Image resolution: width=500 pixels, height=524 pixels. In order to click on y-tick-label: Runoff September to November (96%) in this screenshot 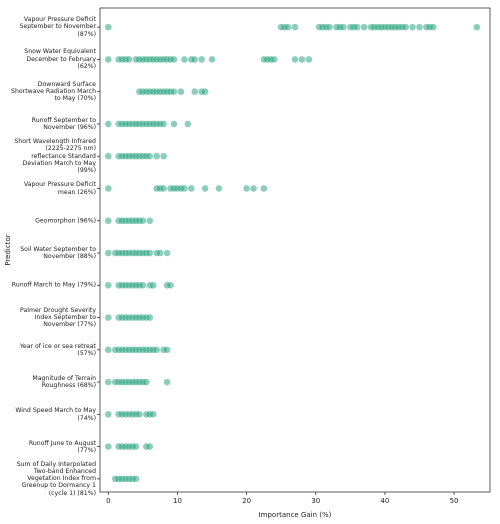, I will do `click(63, 123)`.